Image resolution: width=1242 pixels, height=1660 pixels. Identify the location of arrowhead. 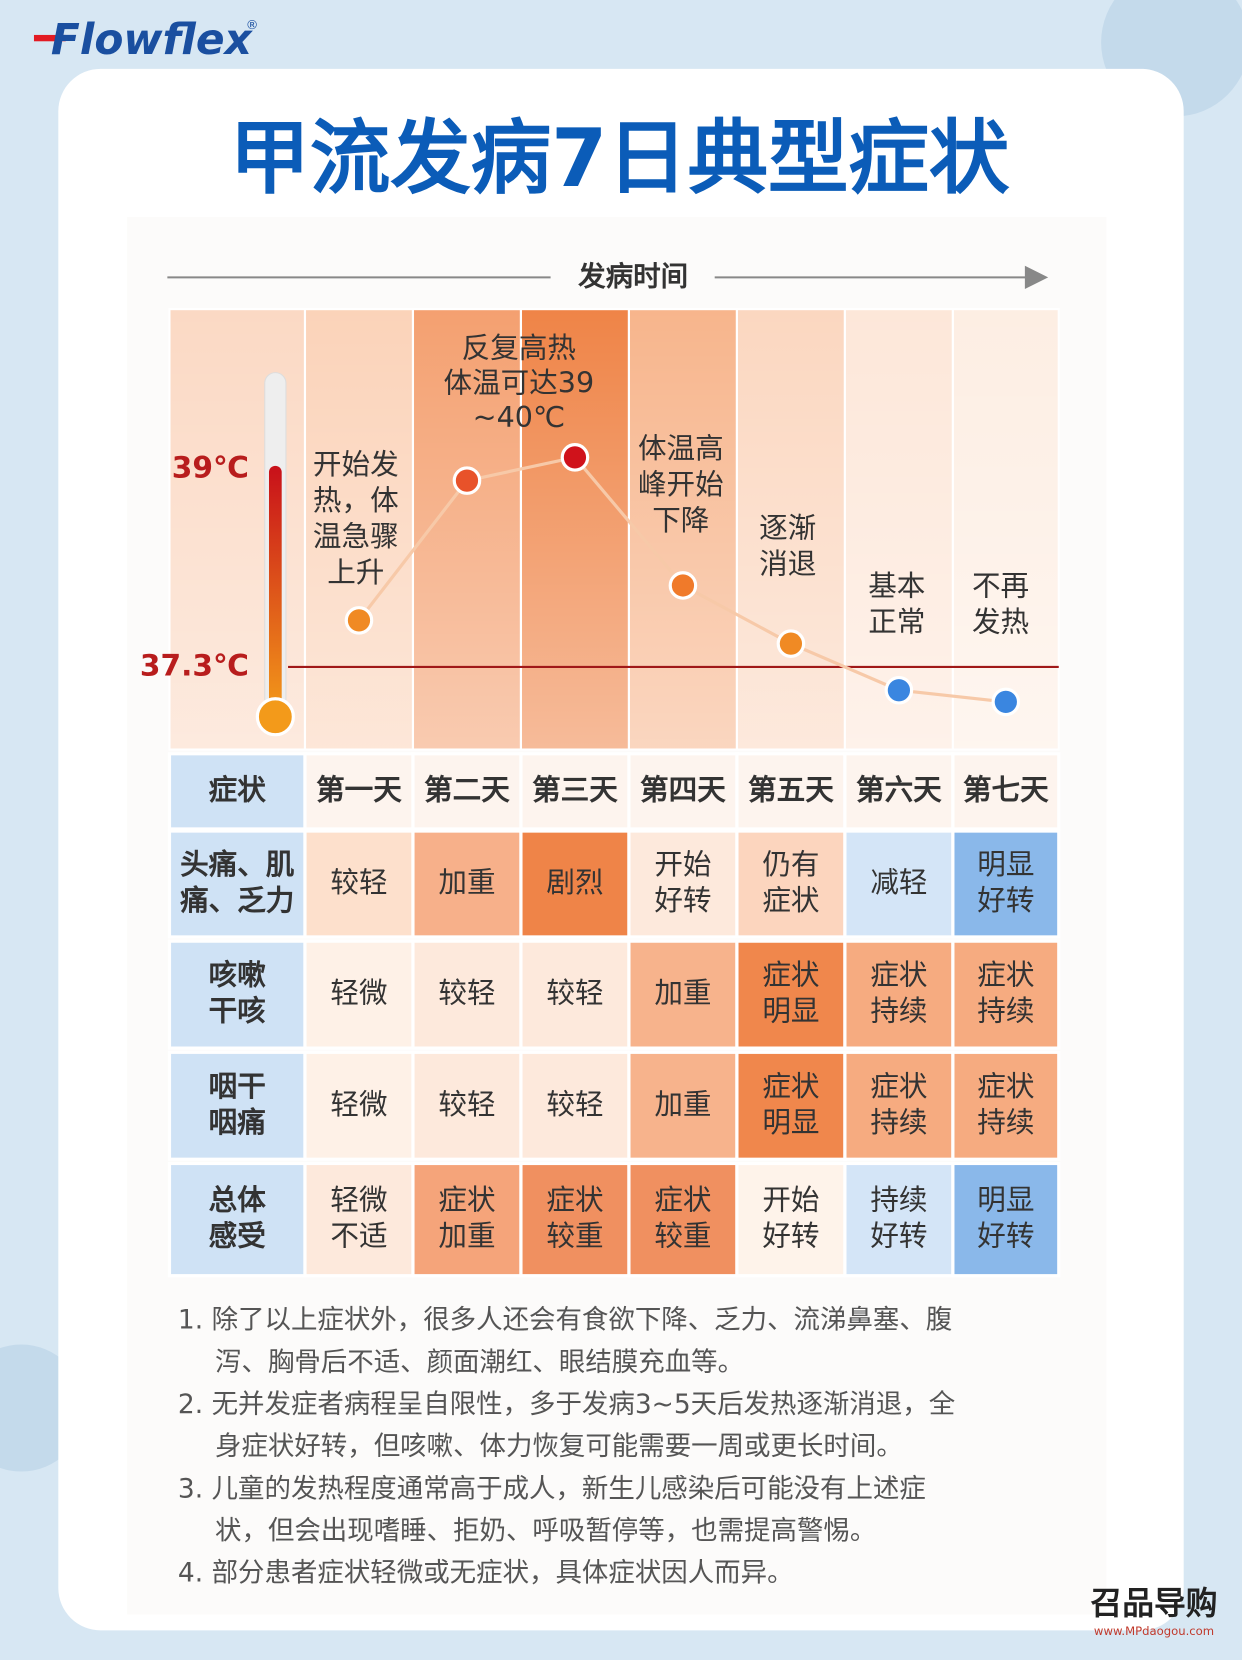
(1036, 277).